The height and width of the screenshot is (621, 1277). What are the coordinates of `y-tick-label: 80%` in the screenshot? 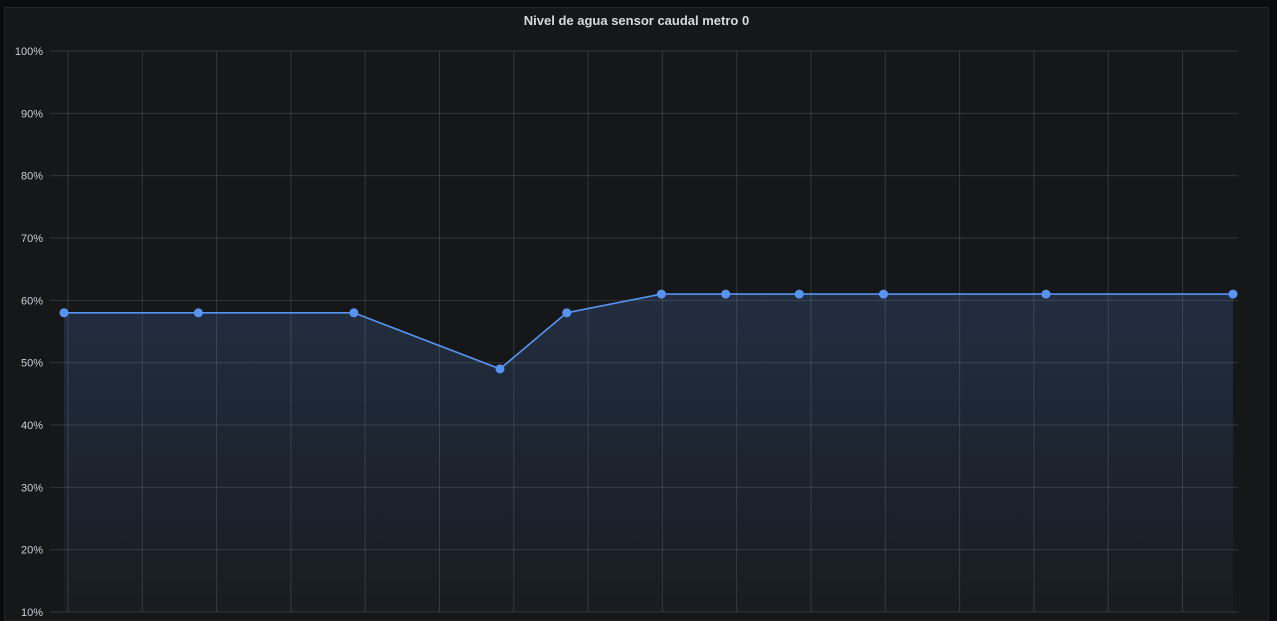 It's located at (32, 177).